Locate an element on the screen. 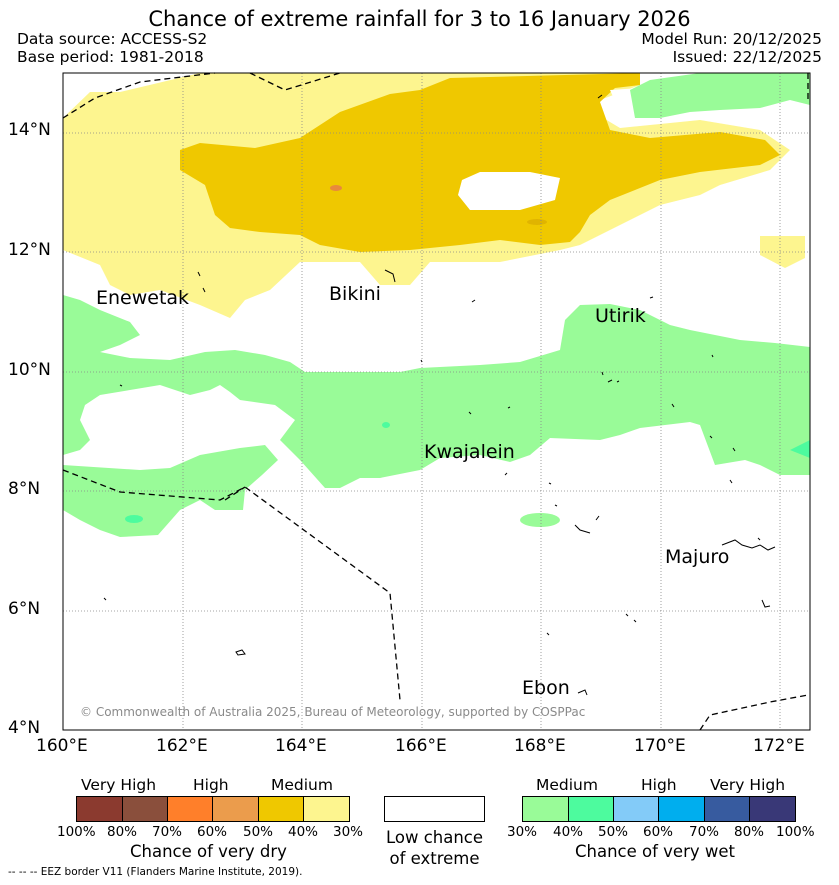 This screenshot has height=885, width=839. dry-level-label: High is located at coordinates (211, 785).